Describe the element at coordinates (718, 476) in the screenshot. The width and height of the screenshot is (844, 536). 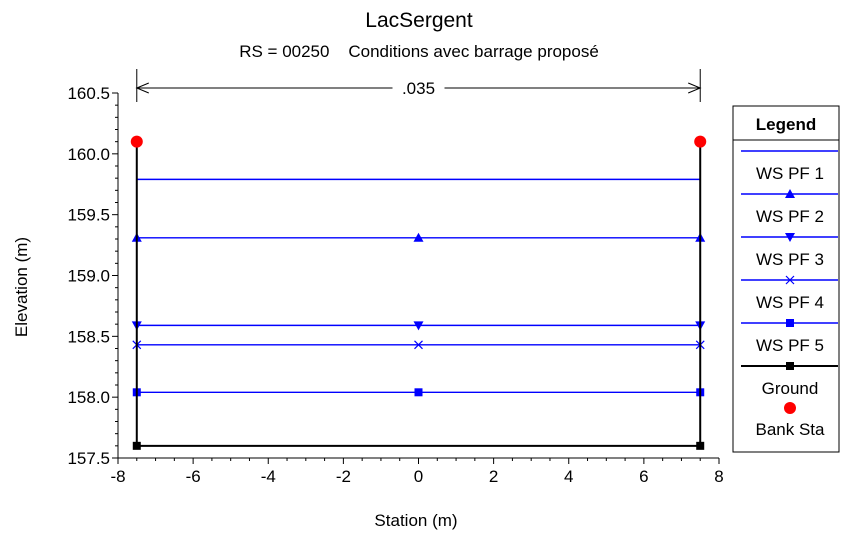
I see `x-tick-label: 8` at that location.